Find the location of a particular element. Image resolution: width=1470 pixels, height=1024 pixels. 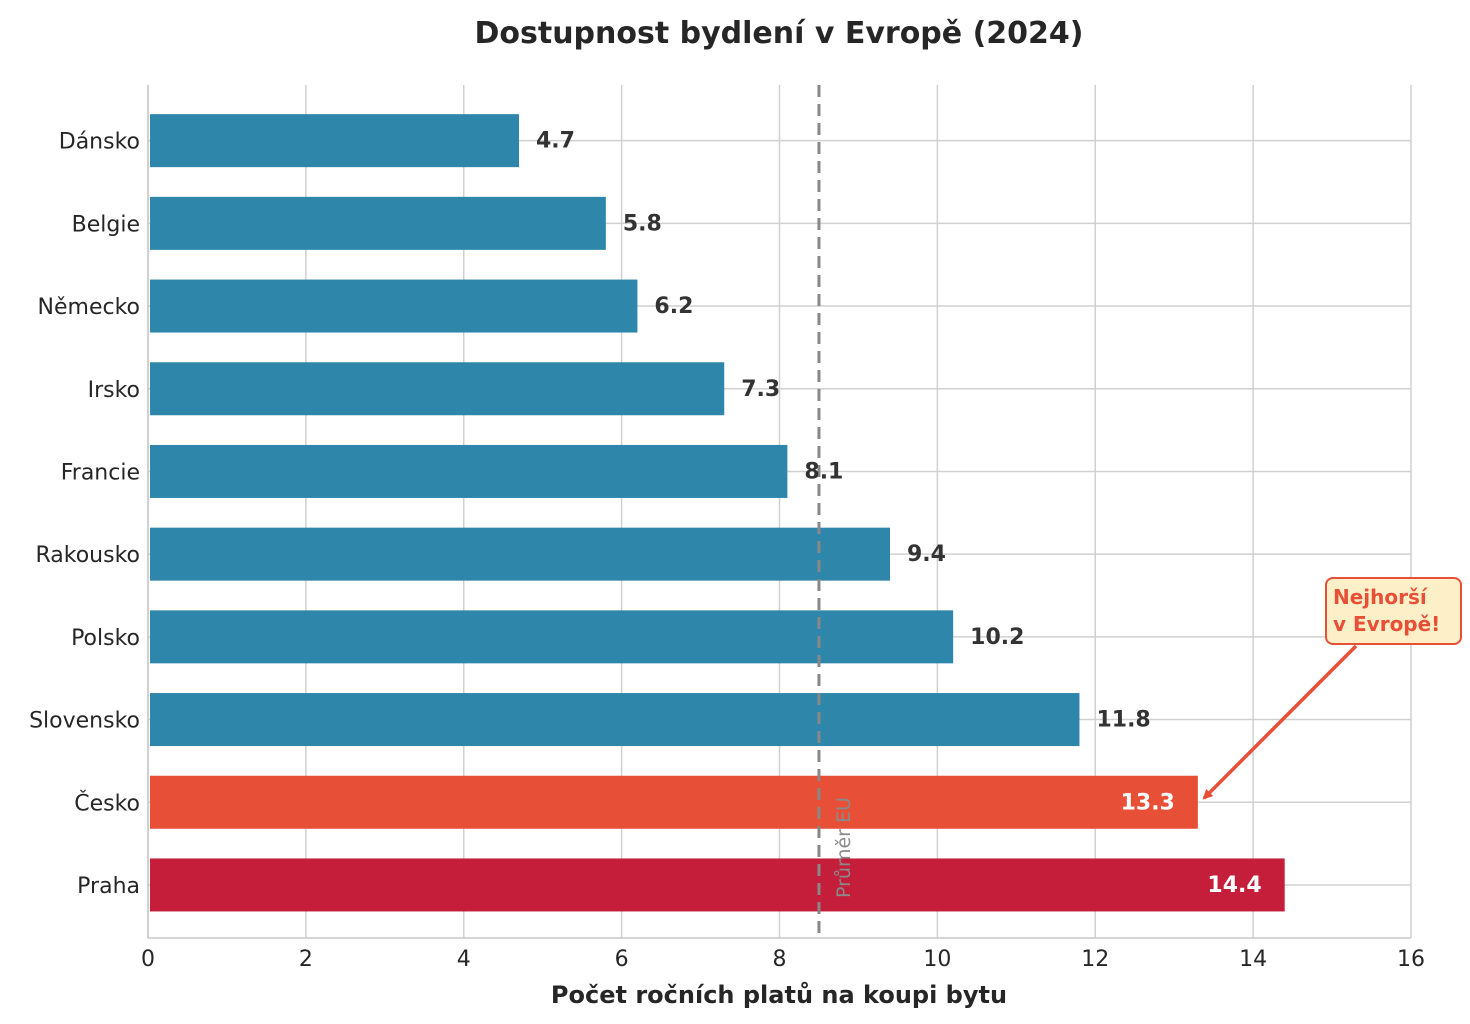

category-label: Německo is located at coordinates (89, 307).